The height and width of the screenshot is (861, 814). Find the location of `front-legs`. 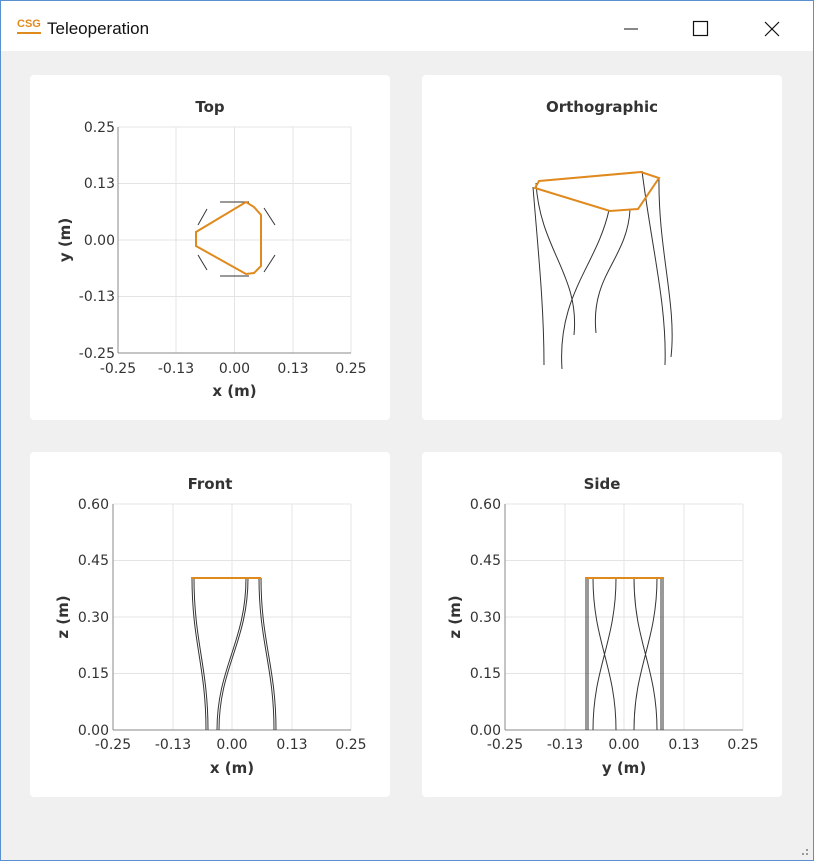

front-legs is located at coordinates (234, 654).